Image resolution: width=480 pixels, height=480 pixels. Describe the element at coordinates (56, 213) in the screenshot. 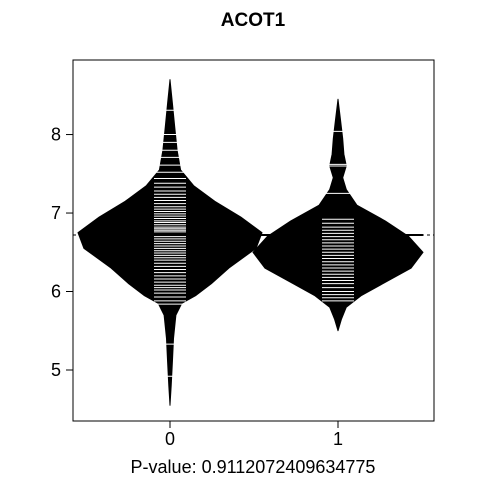

I see `y-tick-label: 7` at that location.